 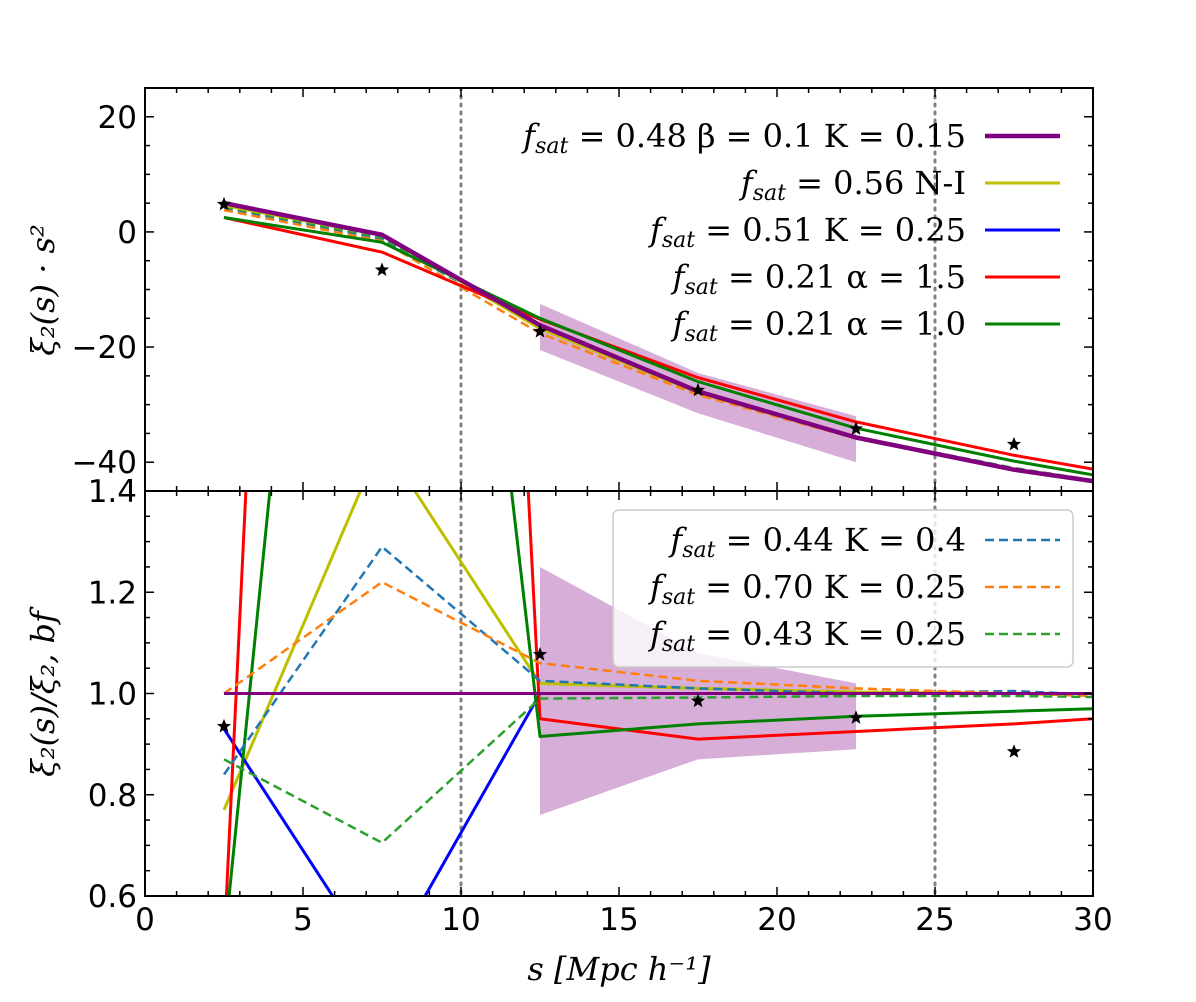 What do you see at coordinates (104, 463) in the screenshot?
I see `y-tick-label: −40` at bounding box center [104, 463].